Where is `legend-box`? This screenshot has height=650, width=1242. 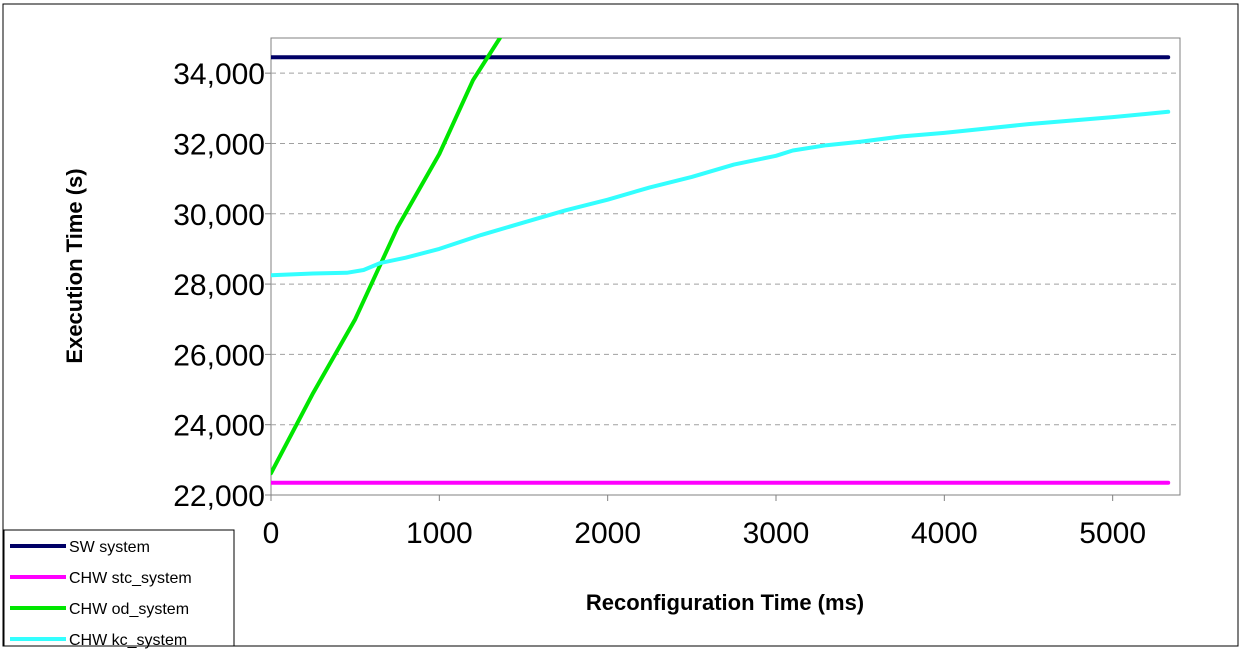
legend-box is located at coordinates (119, 588).